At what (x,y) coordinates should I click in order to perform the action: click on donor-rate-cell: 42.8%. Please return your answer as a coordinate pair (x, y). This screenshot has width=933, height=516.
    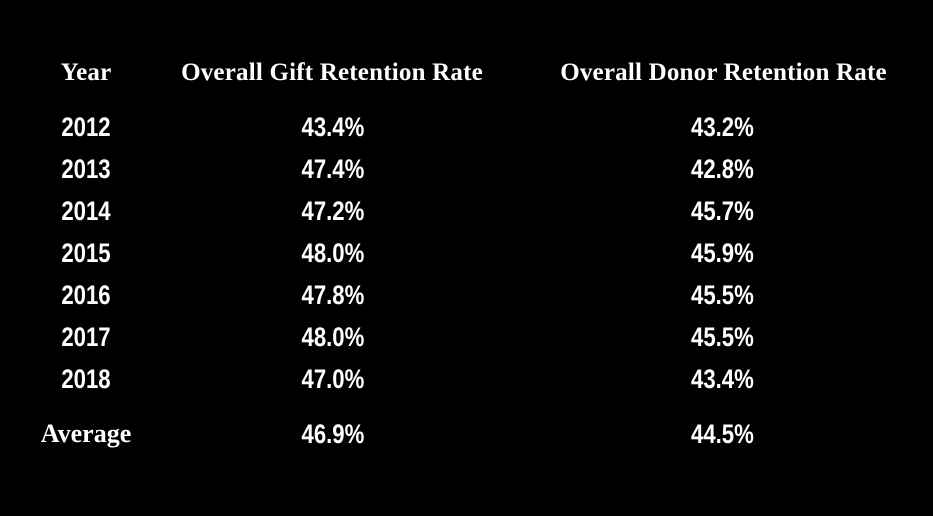
    Looking at the image, I should click on (722, 168).